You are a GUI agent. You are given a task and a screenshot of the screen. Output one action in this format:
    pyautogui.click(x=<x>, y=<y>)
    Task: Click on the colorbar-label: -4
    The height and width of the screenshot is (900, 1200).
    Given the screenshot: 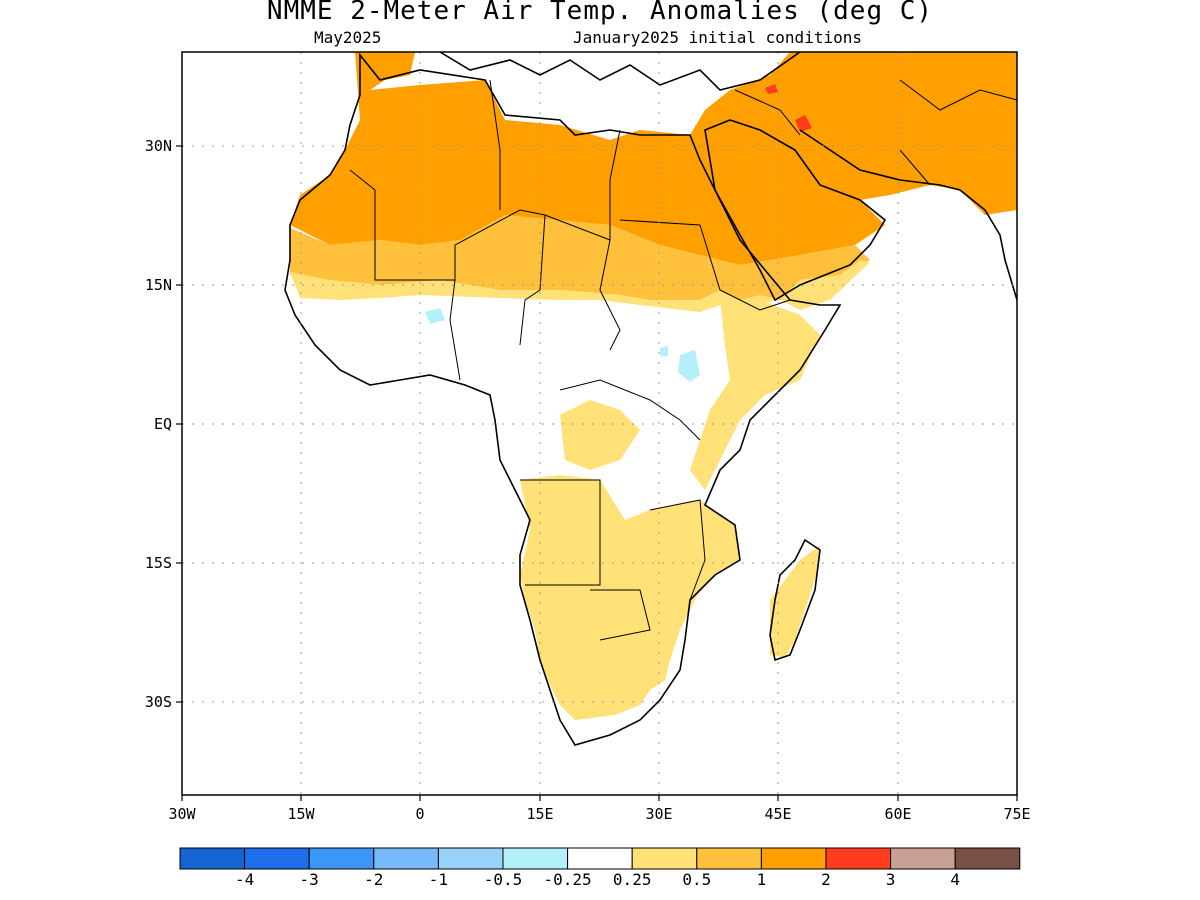 What is the action you would take?
    pyautogui.click(x=244, y=879)
    